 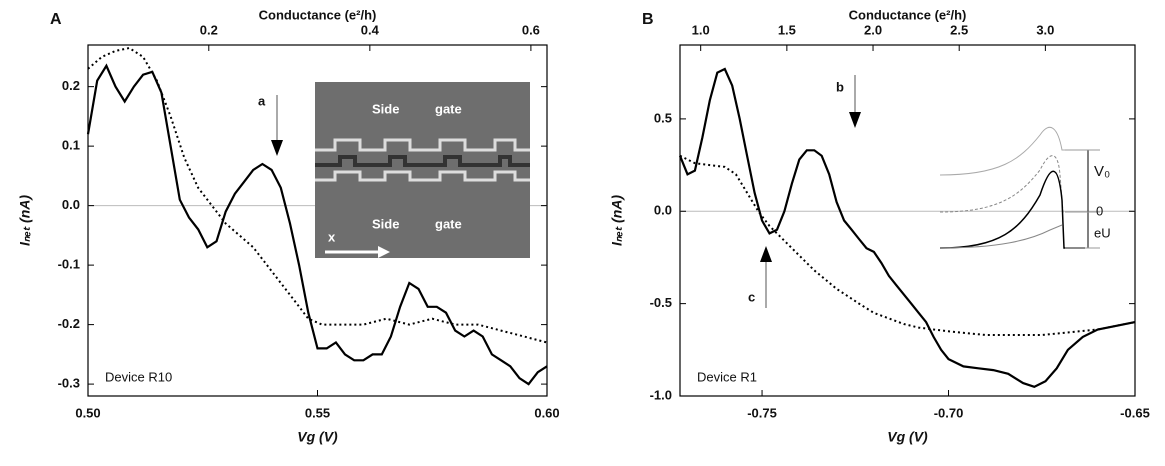 What do you see at coordinates (751, 296) in the screenshot?
I see `annotation: c` at bounding box center [751, 296].